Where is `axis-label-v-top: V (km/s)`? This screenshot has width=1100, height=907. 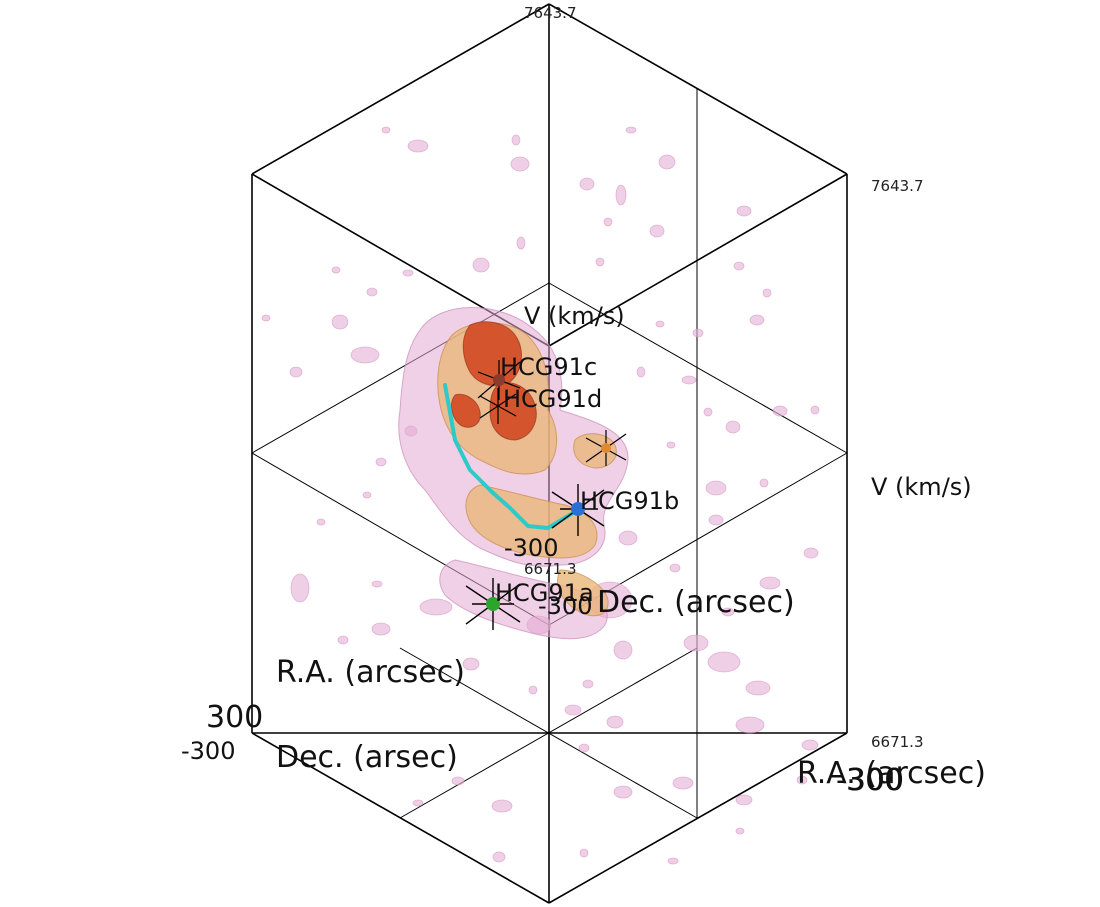 axis-label-v-top: V (km/s) is located at coordinates (574, 316).